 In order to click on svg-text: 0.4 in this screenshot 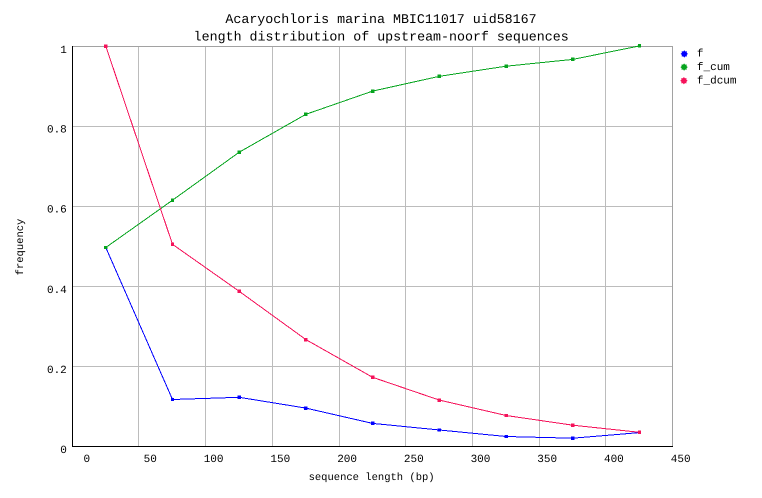, I will do `click(57, 291)`.